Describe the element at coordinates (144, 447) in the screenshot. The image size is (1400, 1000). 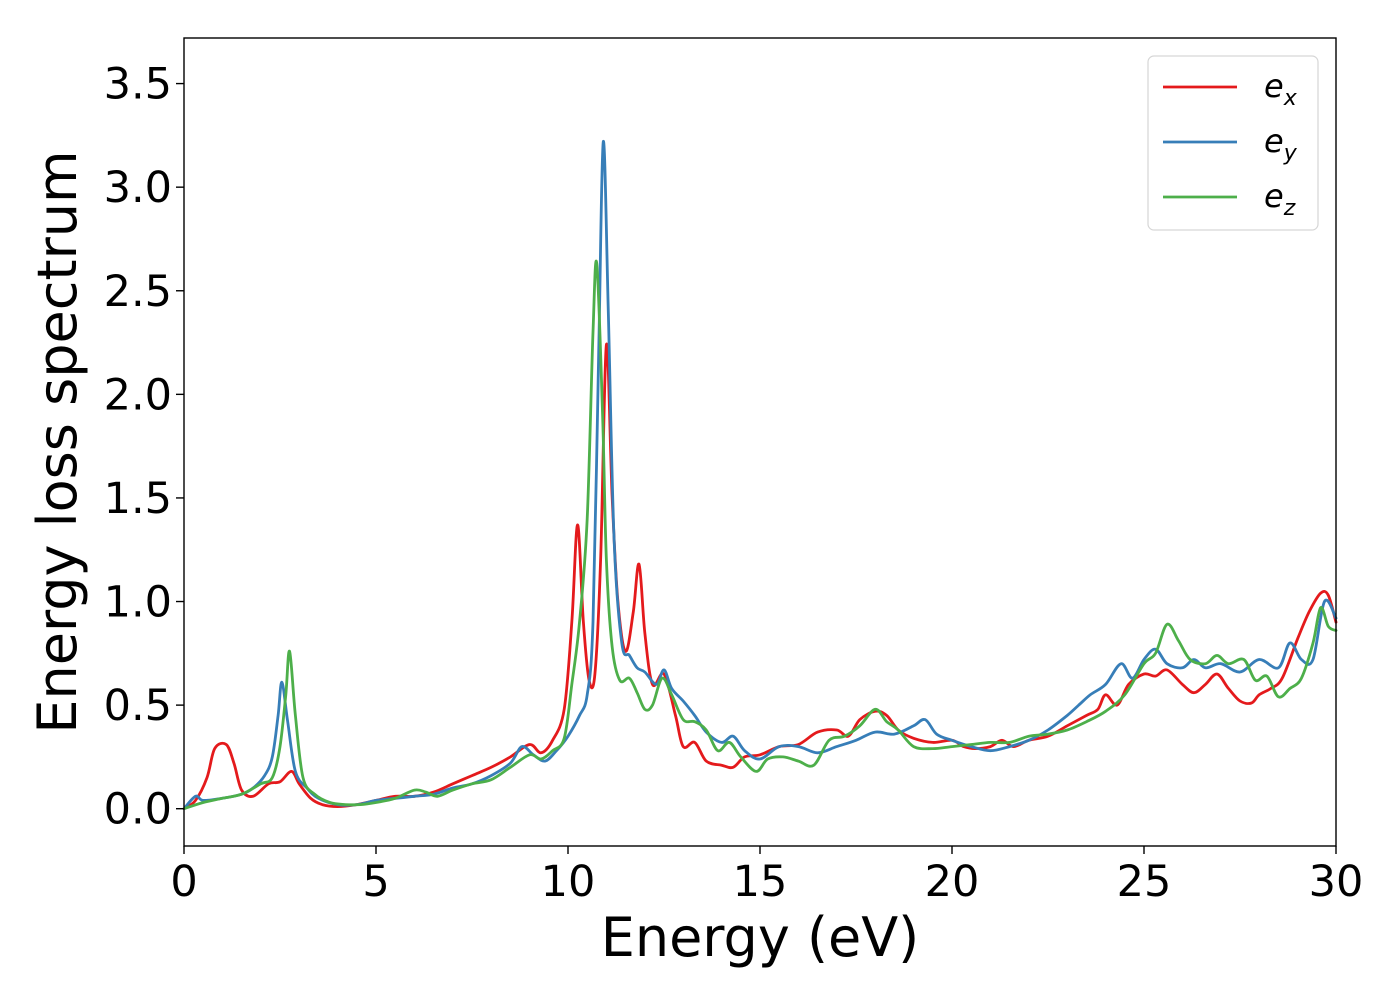
I see `y-axis-ticks: 0.0 0.5 1.0 1.5 2.0 2.5 3.0 3.5` at that location.